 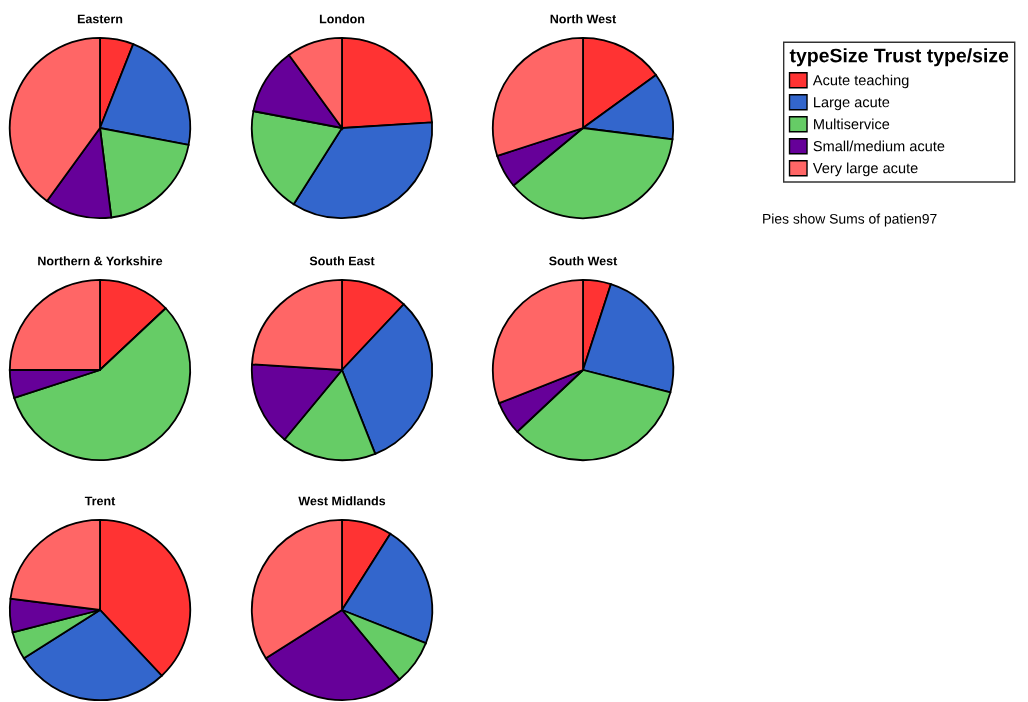 What do you see at coordinates (860, 81) in the screenshot?
I see `legend-label: Acute teaching` at bounding box center [860, 81].